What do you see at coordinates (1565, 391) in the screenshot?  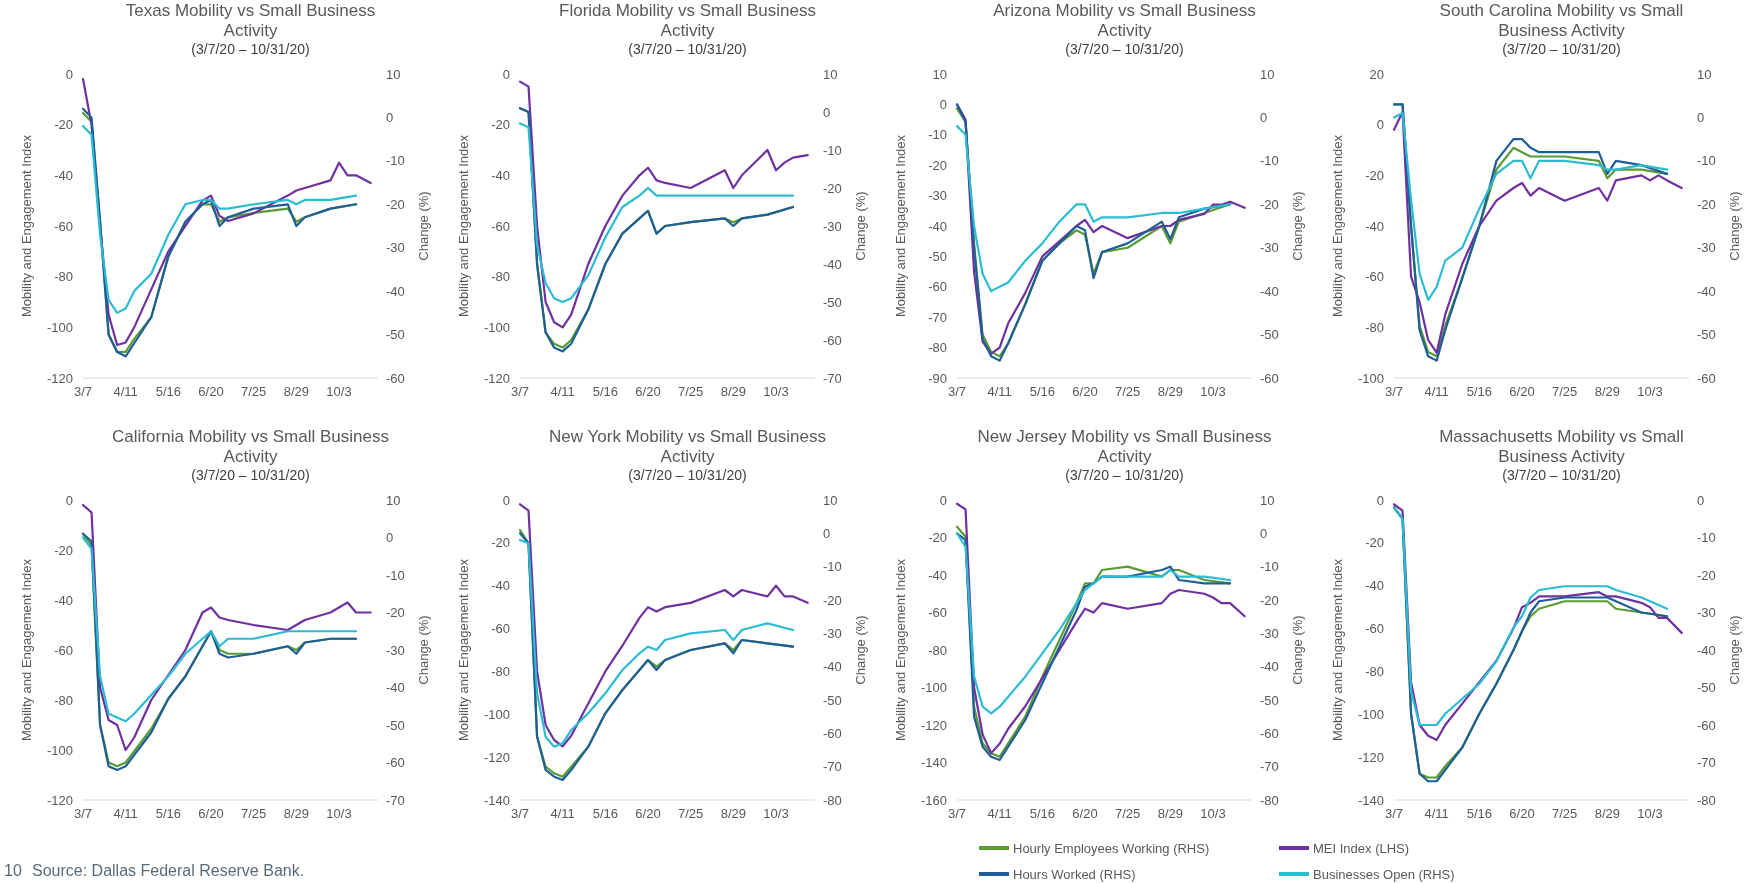 I see `x-tick-label: 7/25` at bounding box center [1565, 391].